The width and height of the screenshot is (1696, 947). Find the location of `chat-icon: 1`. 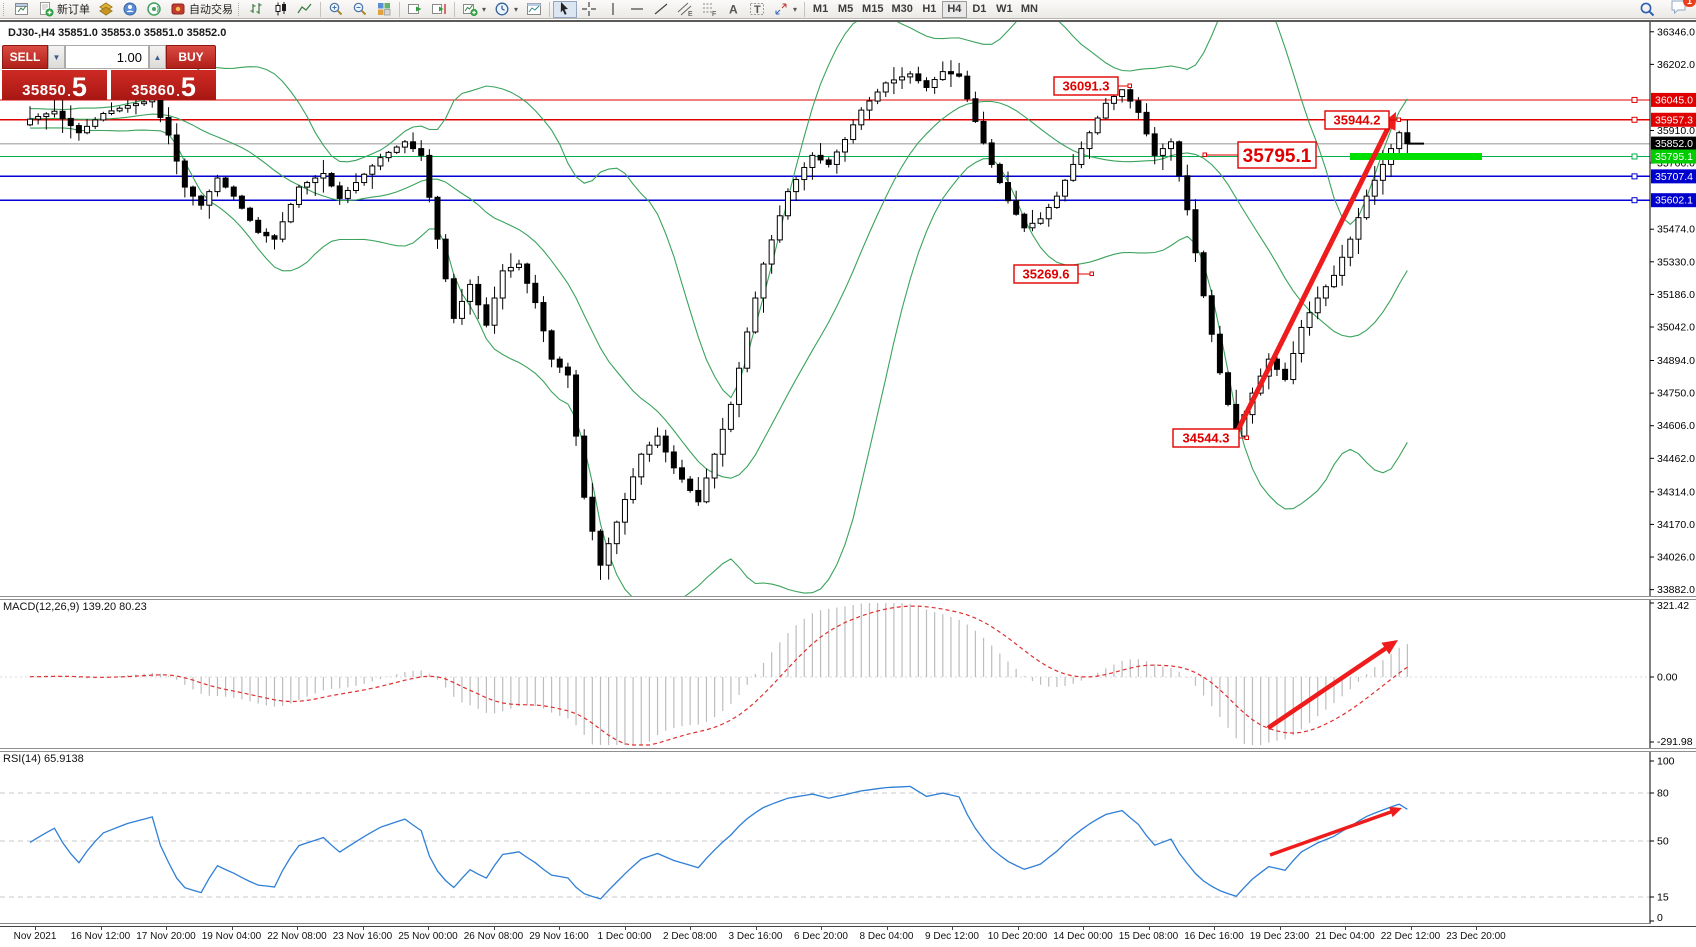

chat-icon: 1 is located at coordinates (1683, 10).